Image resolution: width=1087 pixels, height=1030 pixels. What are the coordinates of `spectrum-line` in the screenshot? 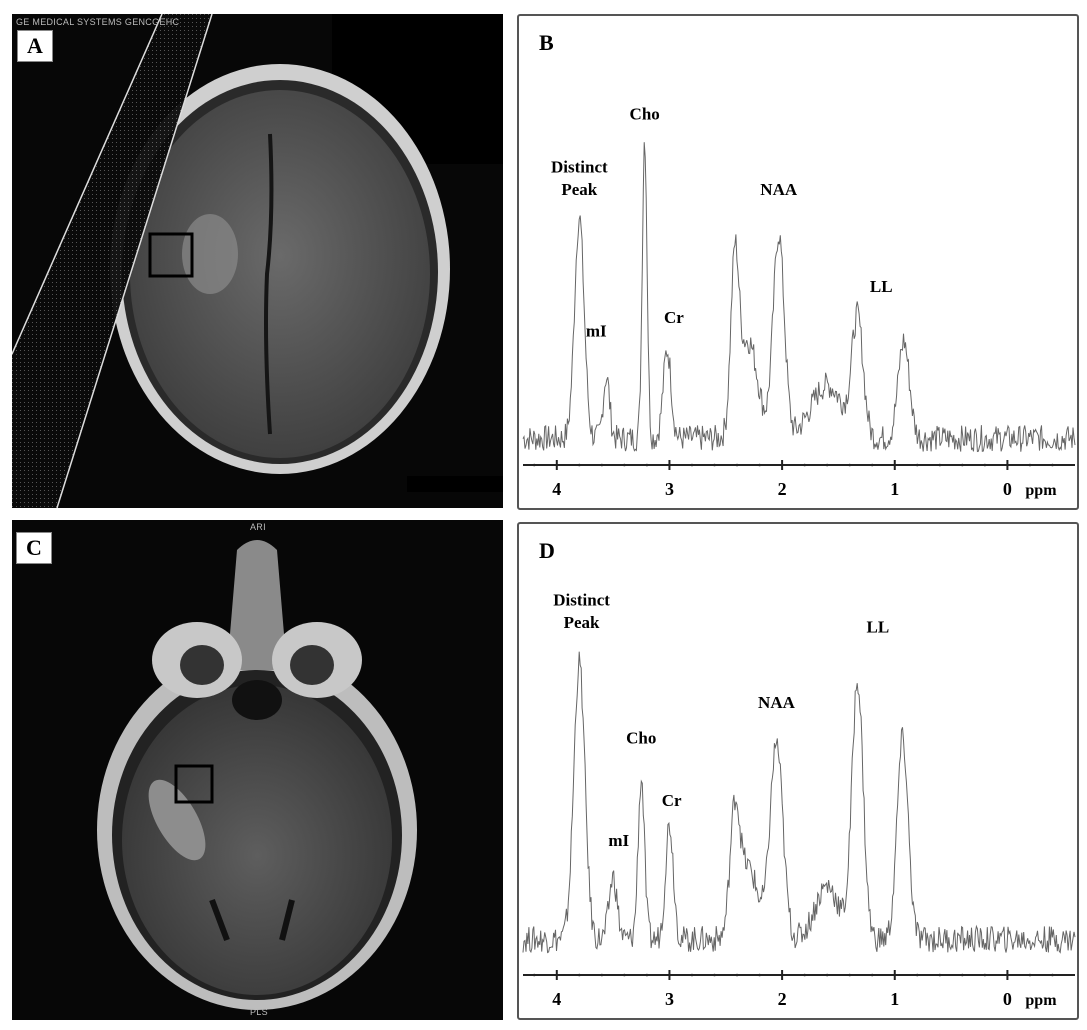 It's located at (799, 802).